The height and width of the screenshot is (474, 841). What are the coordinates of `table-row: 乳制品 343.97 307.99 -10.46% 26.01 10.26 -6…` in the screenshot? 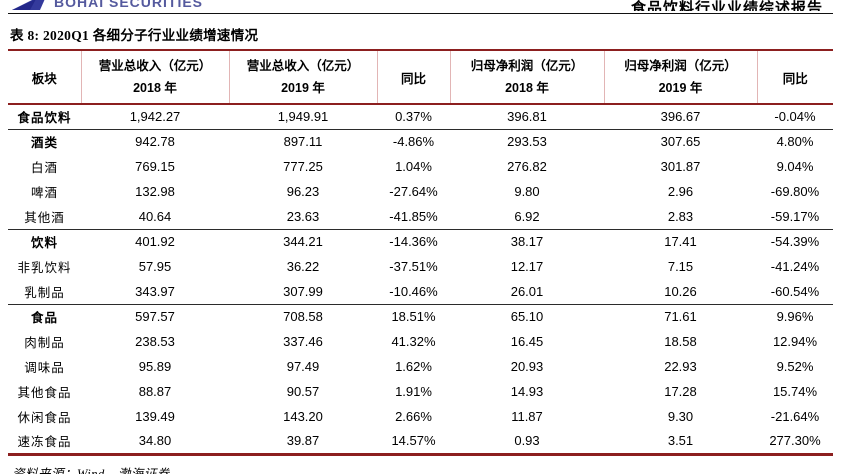 It's located at (420, 292).